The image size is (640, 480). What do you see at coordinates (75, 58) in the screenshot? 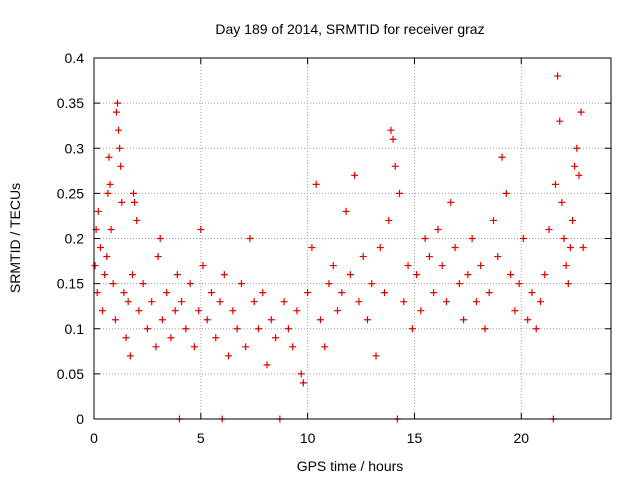
I see `y-tick-label: 0.4` at bounding box center [75, 58].